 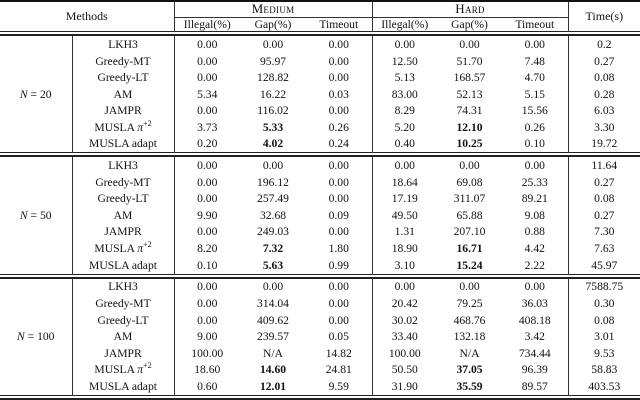 I want to click on metric-cell: 5.34, so click(x=206, y=94).